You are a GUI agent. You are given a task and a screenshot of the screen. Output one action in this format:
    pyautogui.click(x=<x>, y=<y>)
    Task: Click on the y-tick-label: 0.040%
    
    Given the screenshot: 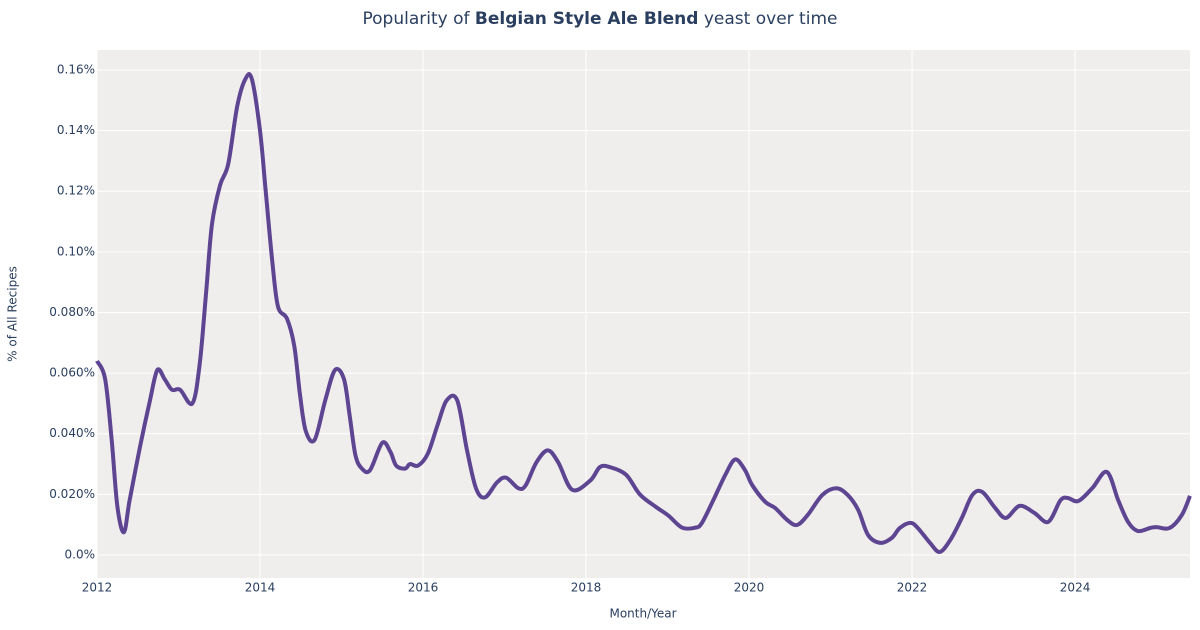 What is the action you would take?
    pyautogui.click(x=72, y=433)
    